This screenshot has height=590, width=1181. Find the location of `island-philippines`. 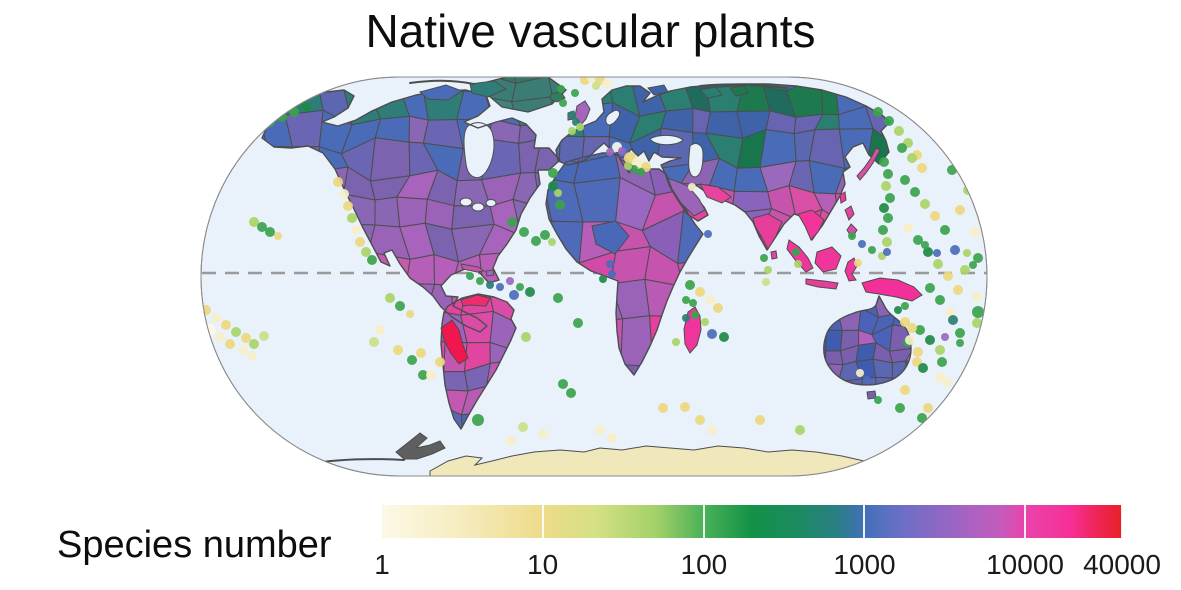

island-philippines is located at coordinates (849, 213).